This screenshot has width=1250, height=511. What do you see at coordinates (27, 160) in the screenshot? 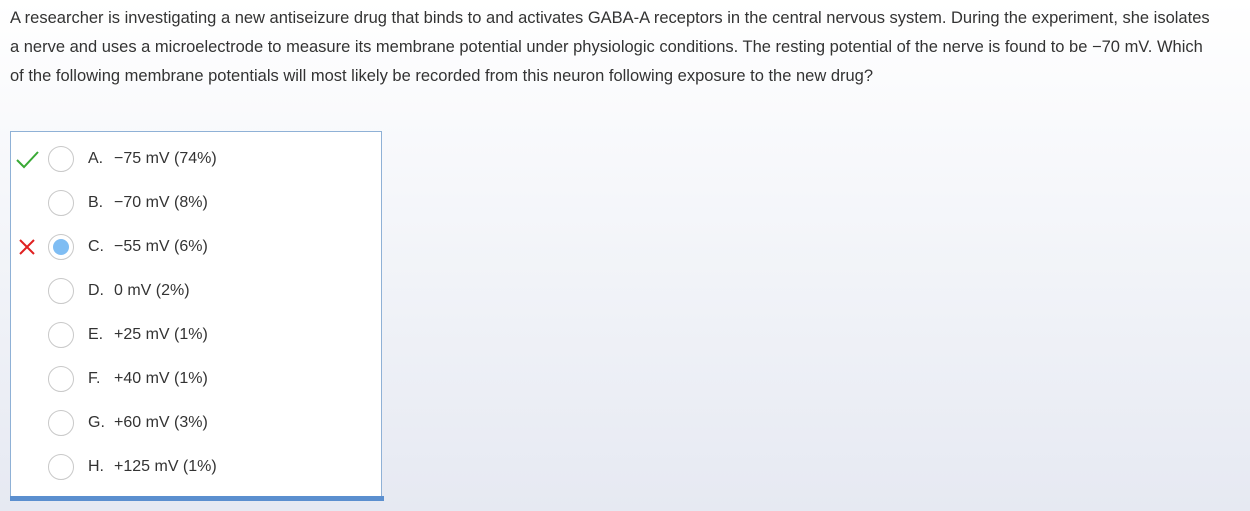
I see `correct-check-icon` at bounding box center [27, 160].